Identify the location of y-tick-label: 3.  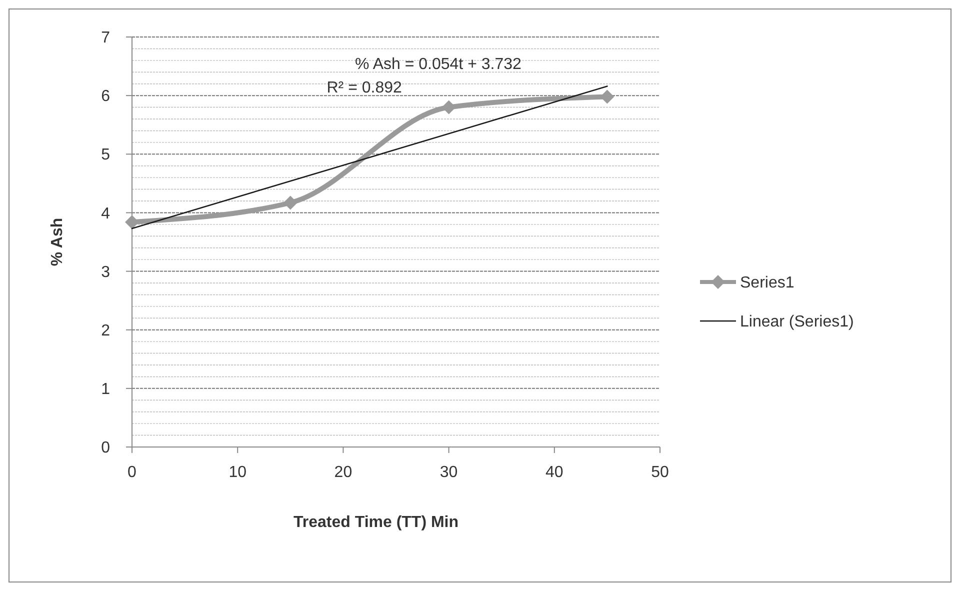
(105, 272).